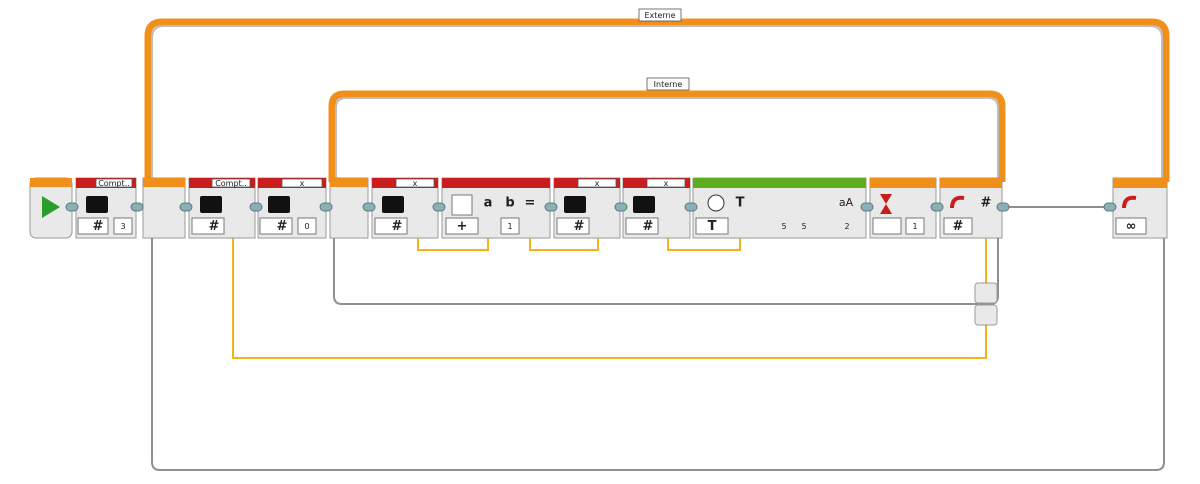 This screenshot has height=484, width=1200. Describe the element at coordinates (488, 203) in the screenshot. I see `input-name: a` at that location.